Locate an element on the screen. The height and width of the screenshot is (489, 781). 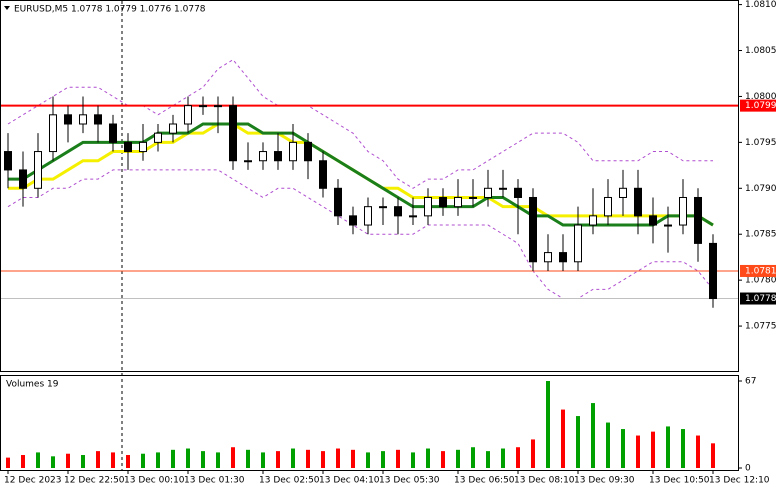
x-tick-label: 13 Dec 09:30 is located at coordinates (604, 481).